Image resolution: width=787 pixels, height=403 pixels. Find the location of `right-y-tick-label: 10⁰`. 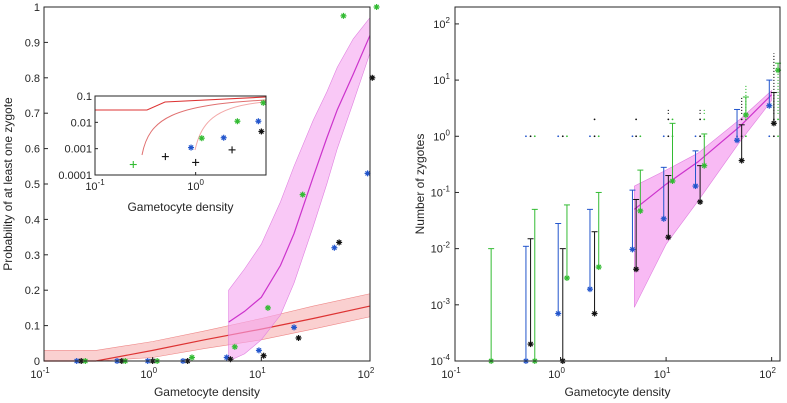

right-y-tick-label: 10⁰ is located at coordinates (441, 135).